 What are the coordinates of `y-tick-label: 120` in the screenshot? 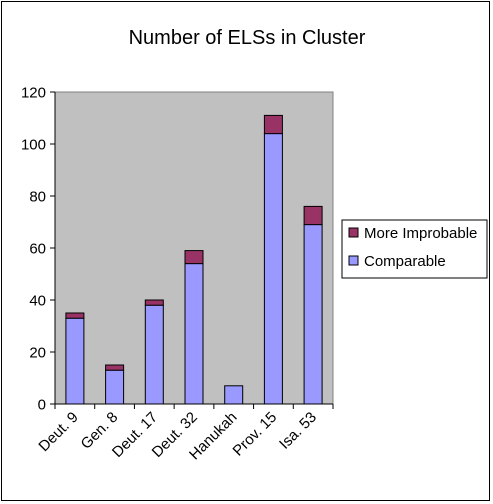 It's located at (33, 93).